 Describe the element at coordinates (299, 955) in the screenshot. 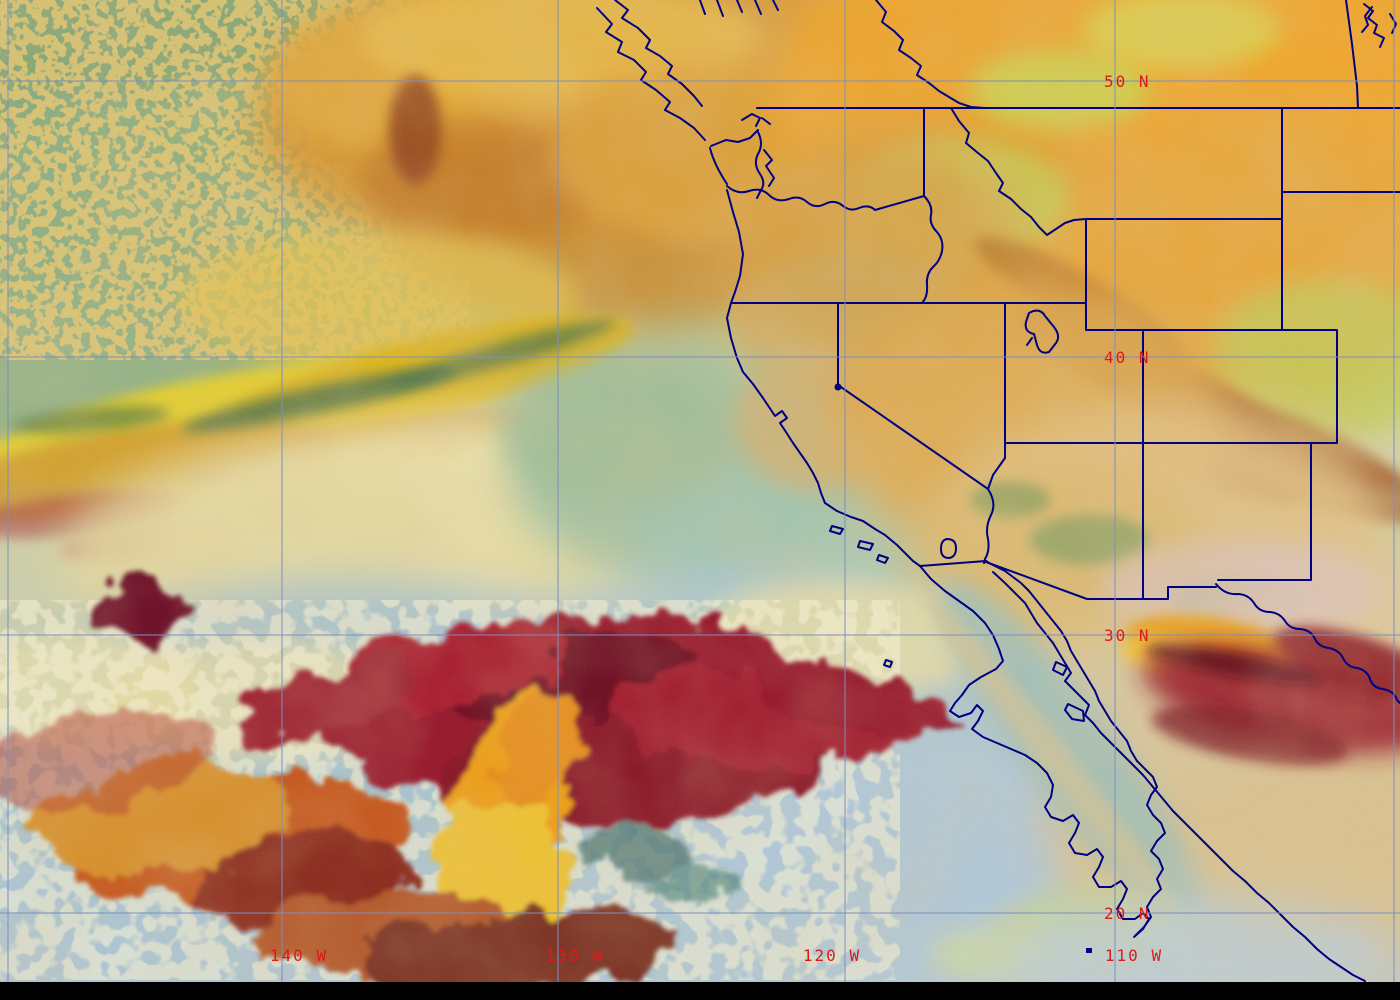

I see `lon-label-140W: 140 W` at that location.